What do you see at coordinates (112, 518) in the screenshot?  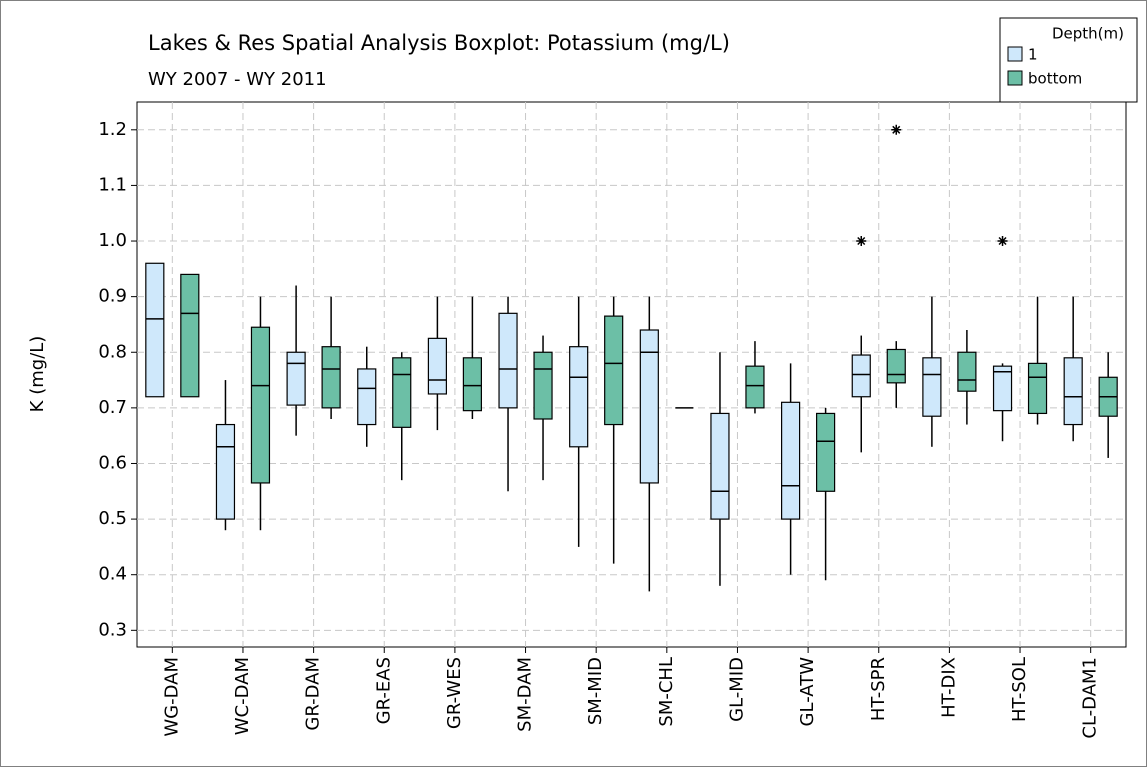 I see `y-tick-label: 0.5` at bounding box center [112, 518].